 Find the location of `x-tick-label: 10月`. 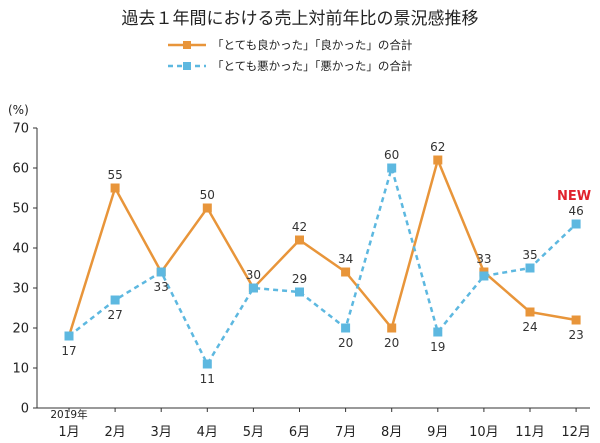

x-tick-label: 10月 is located at coordinates (484, 432).